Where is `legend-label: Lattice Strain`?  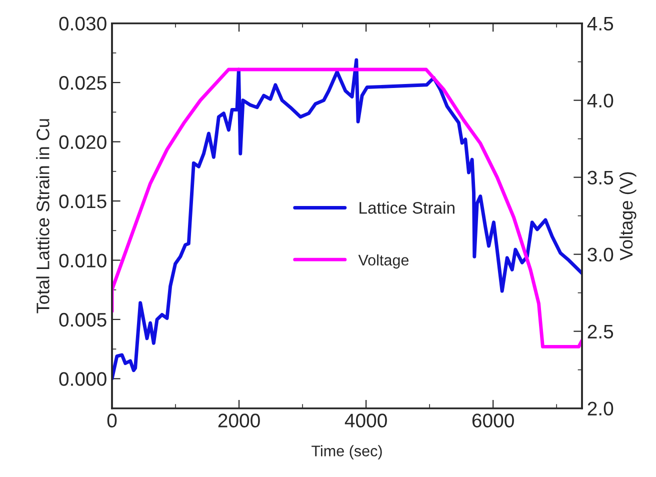
legend-label: Lattice Strain is located at coordinates (407, 208).